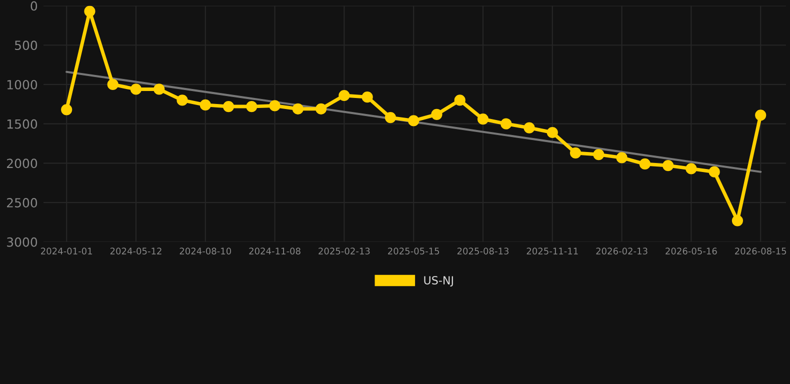 Image resolution: width=790 pixels, height=384 pixels. Describe the element at coordinates (22, 124) in the screenshot. I see `y-tick-label: 1500` at that location.